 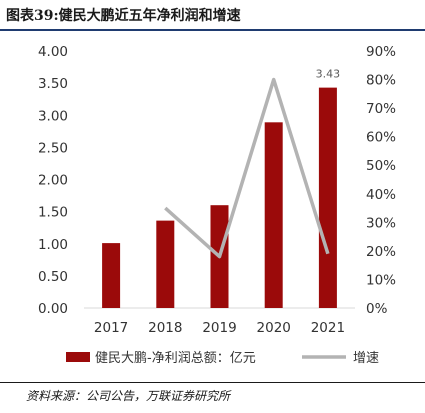 What do you see at coordinates (327, 197) in the screenshot?
I see `bar-2021` at bounding box center [327, 197].